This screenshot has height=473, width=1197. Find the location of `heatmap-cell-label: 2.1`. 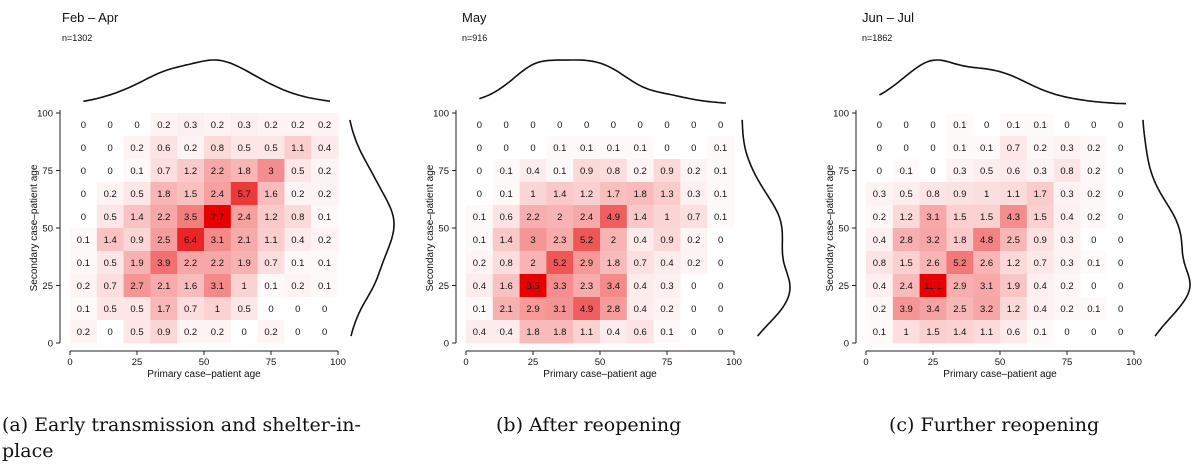

heatmap-cell-label: 2.1 is located at coordinates (506, 309).